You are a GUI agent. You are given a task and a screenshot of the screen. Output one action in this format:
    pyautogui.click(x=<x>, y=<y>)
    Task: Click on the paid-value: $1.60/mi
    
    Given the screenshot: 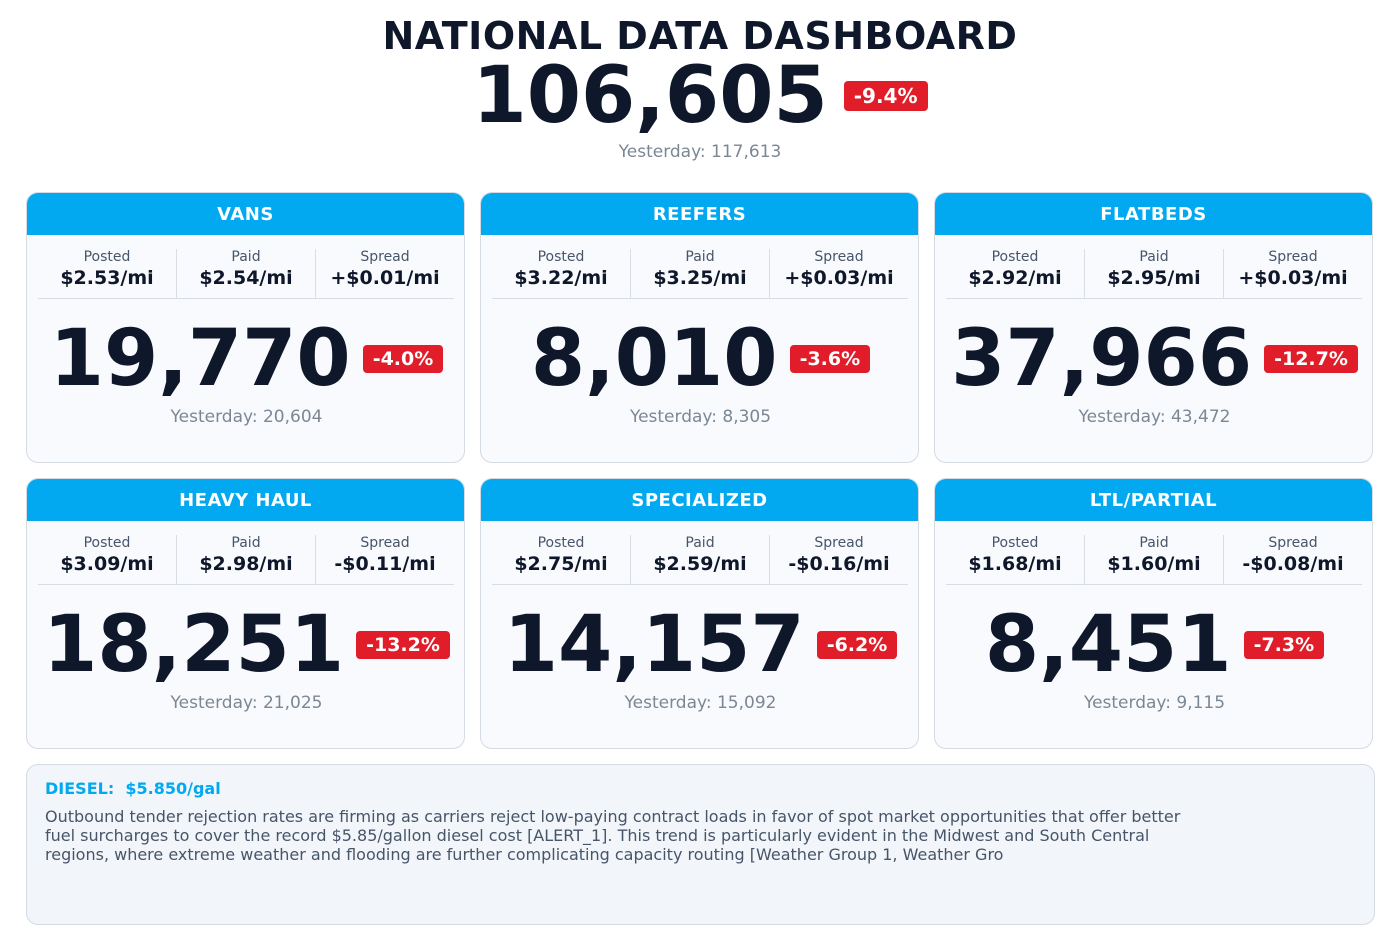 What is the action you would take?
    pyautogui.click(x=1154, y=564)
    